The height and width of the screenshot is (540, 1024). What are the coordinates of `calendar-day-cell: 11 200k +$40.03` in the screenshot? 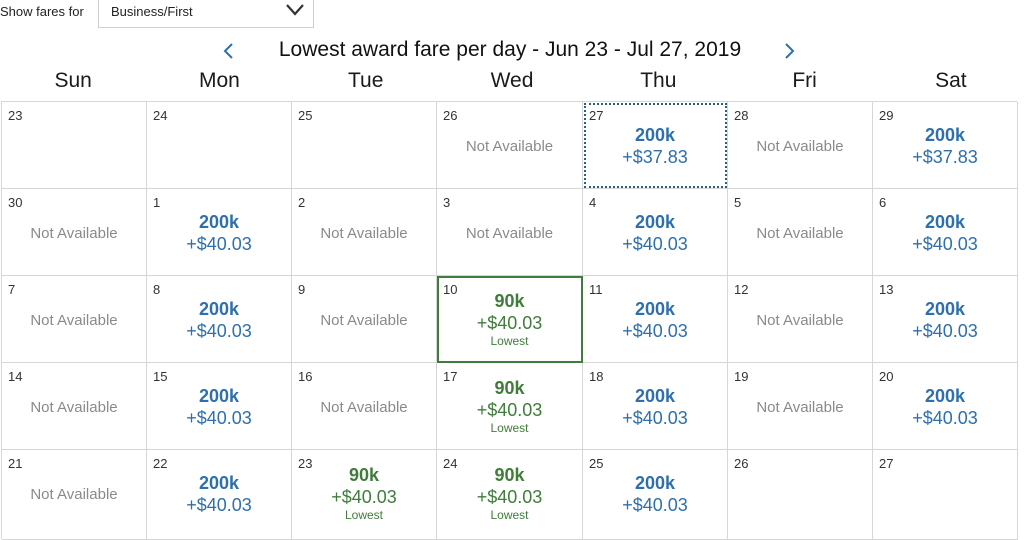 It's located at (655, 319).